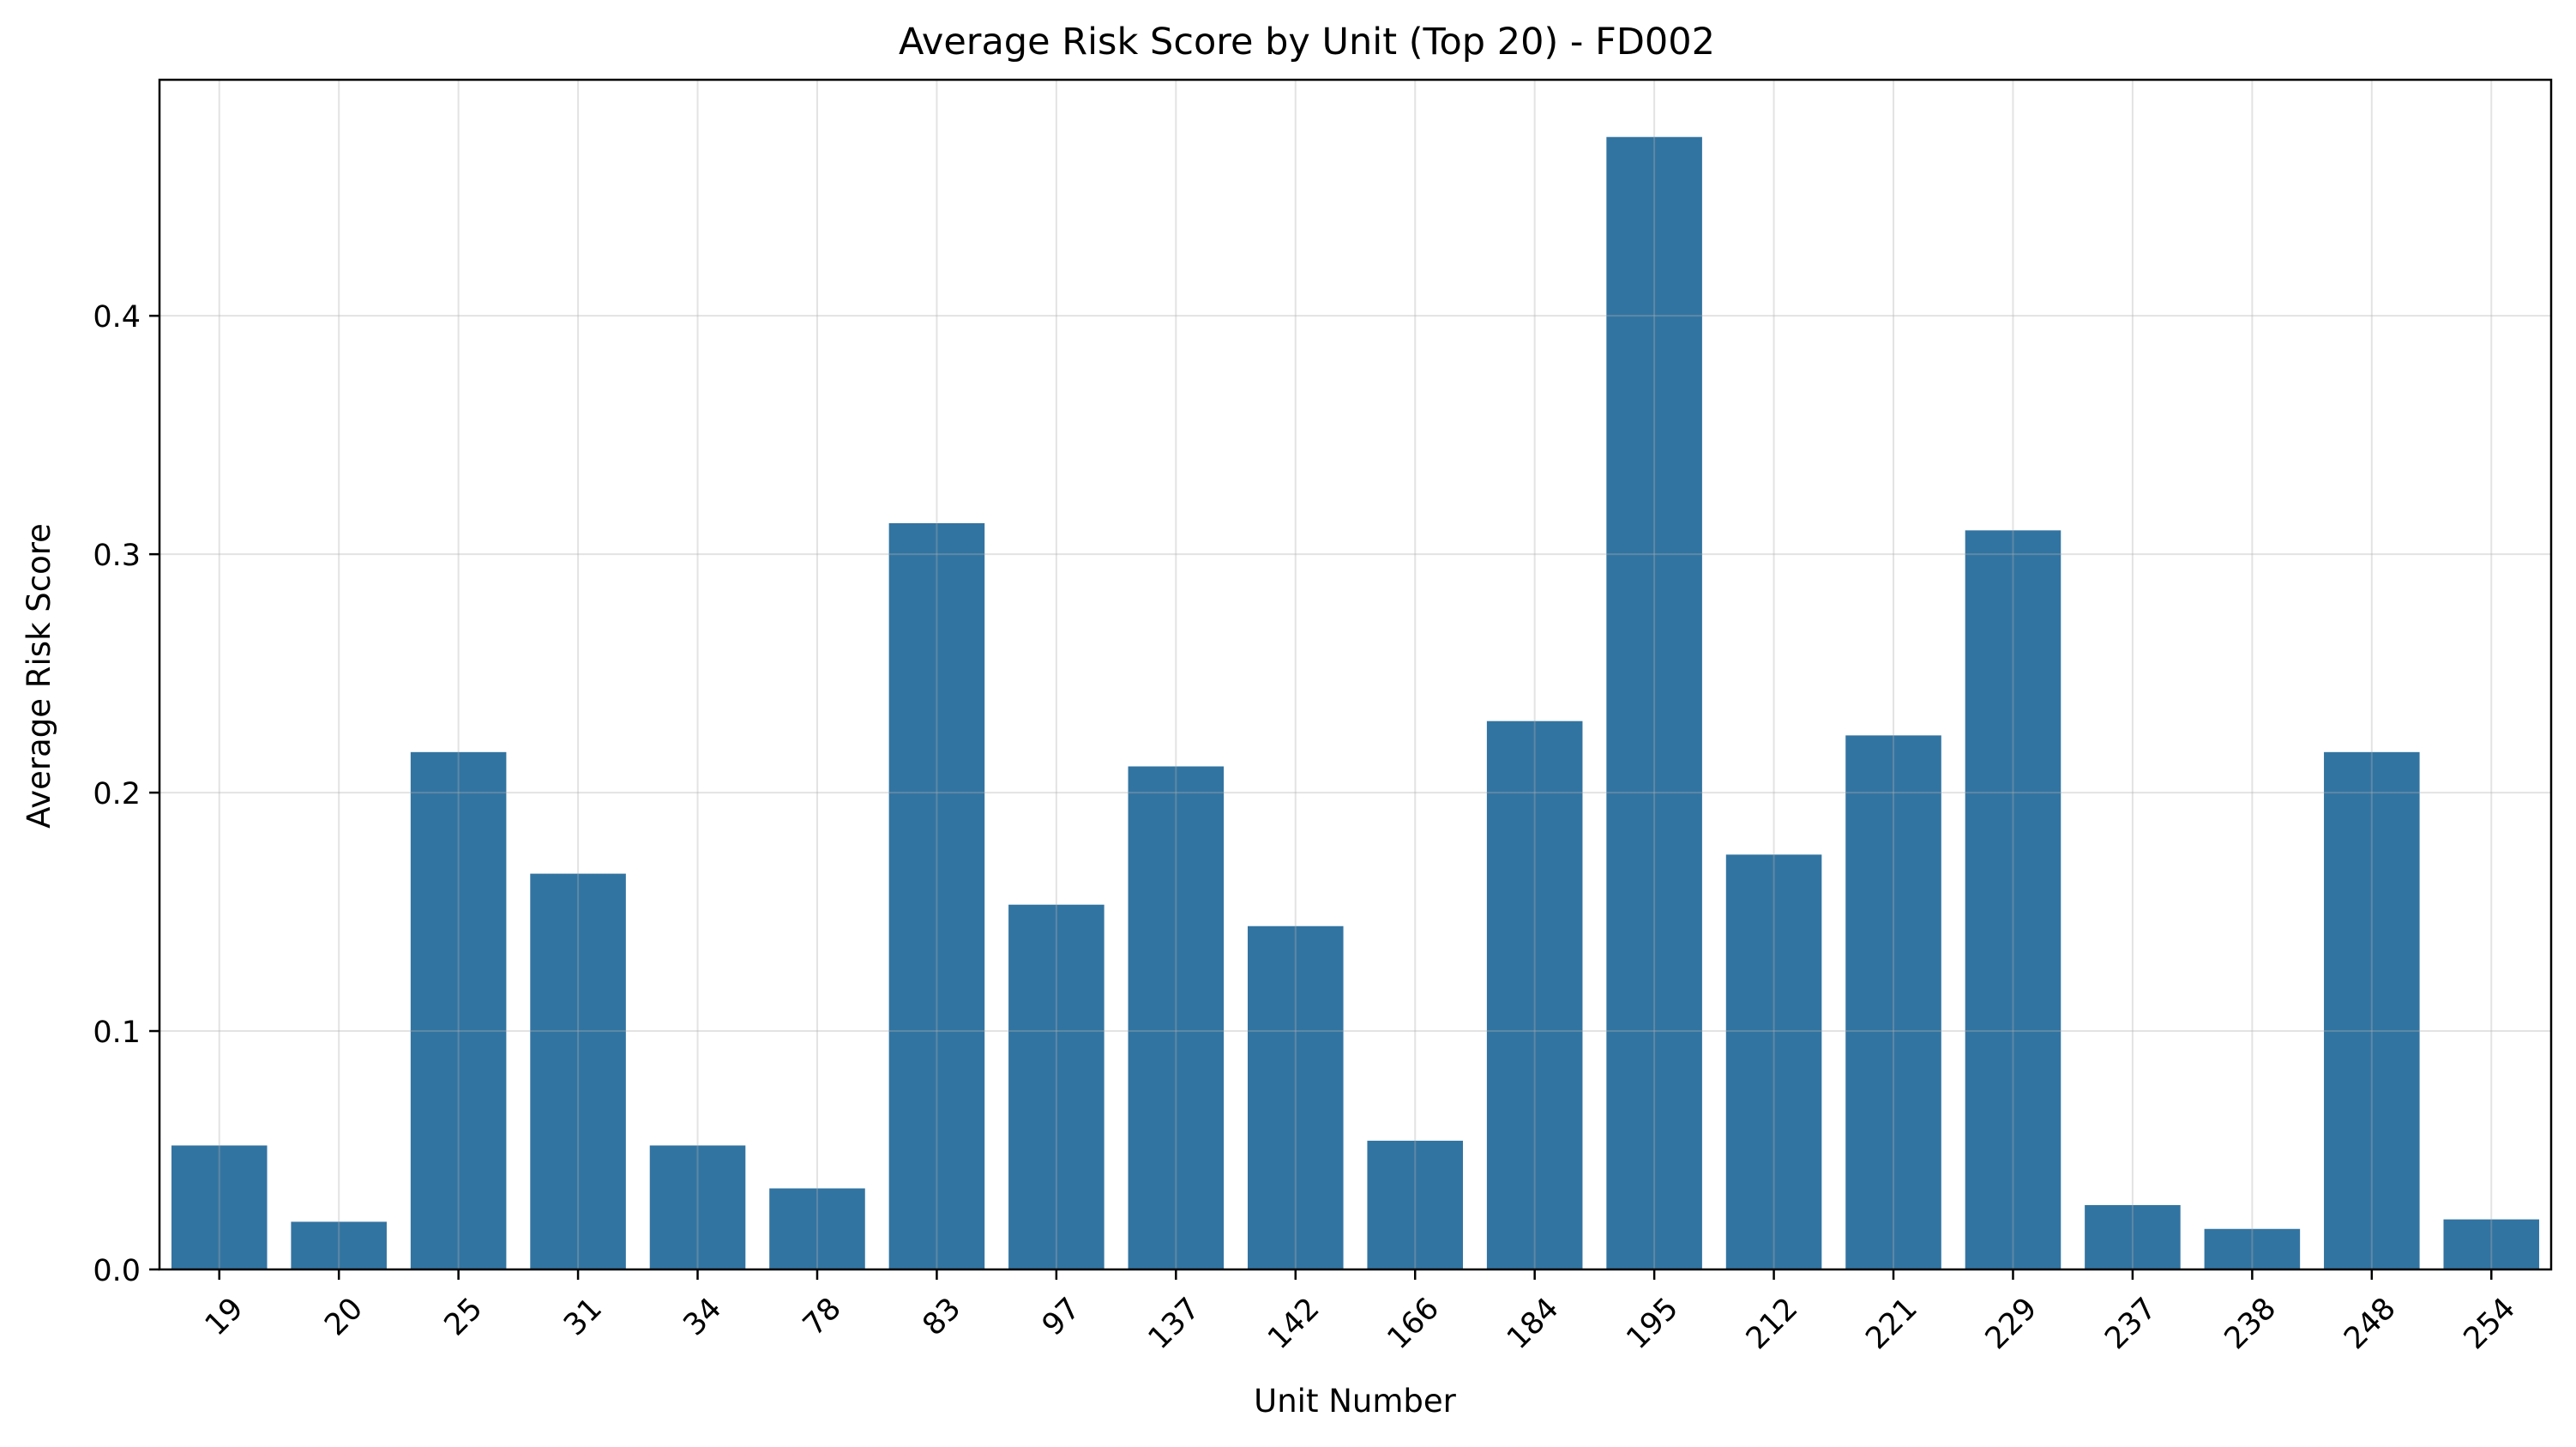 This screenshot has height=1447, width=2576. I want to click on y-tick-label: 0.0, so click(117, 1271).